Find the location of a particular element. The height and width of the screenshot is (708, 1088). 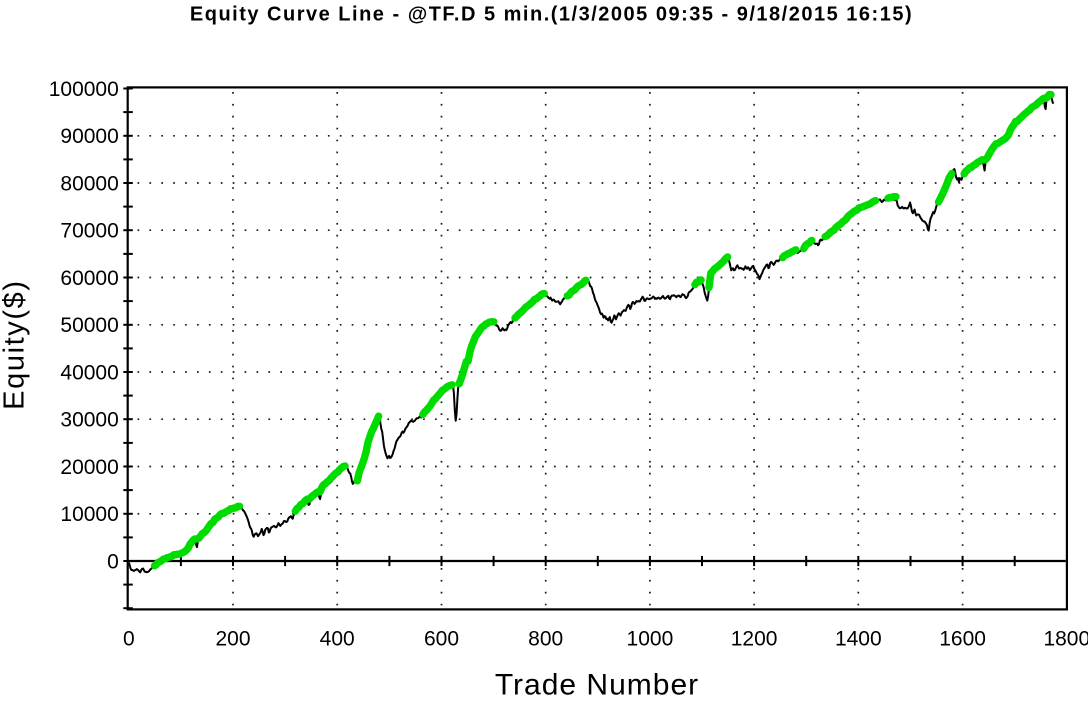

svg-text: 1000 is located at coordinates (650, 639).